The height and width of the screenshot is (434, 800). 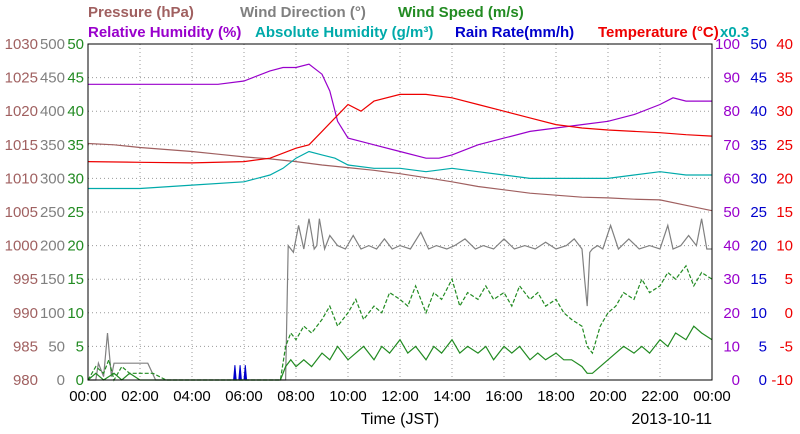 I want to click on series-wind-speed-m-s, so click(x=400, y=353).